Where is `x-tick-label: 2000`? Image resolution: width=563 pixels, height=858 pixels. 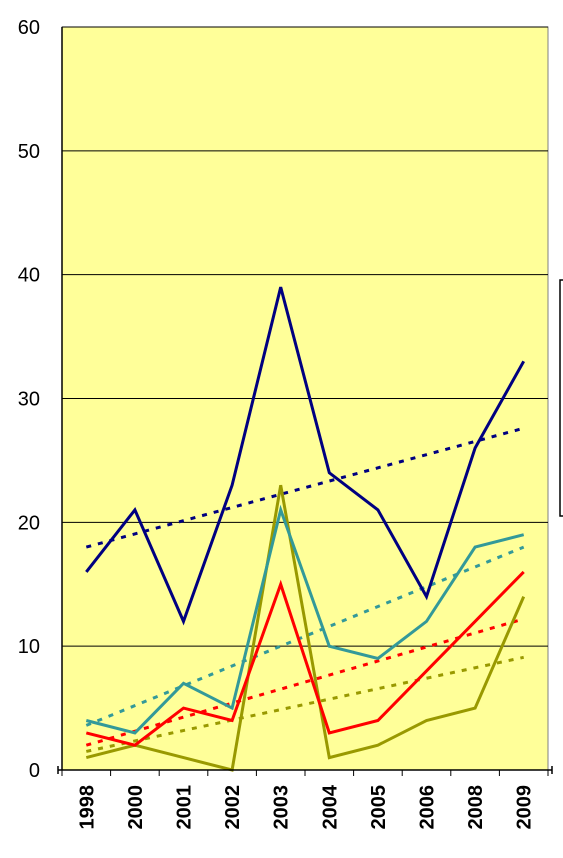
x-tick-label: 2000 is located at coordinates (136, 807).